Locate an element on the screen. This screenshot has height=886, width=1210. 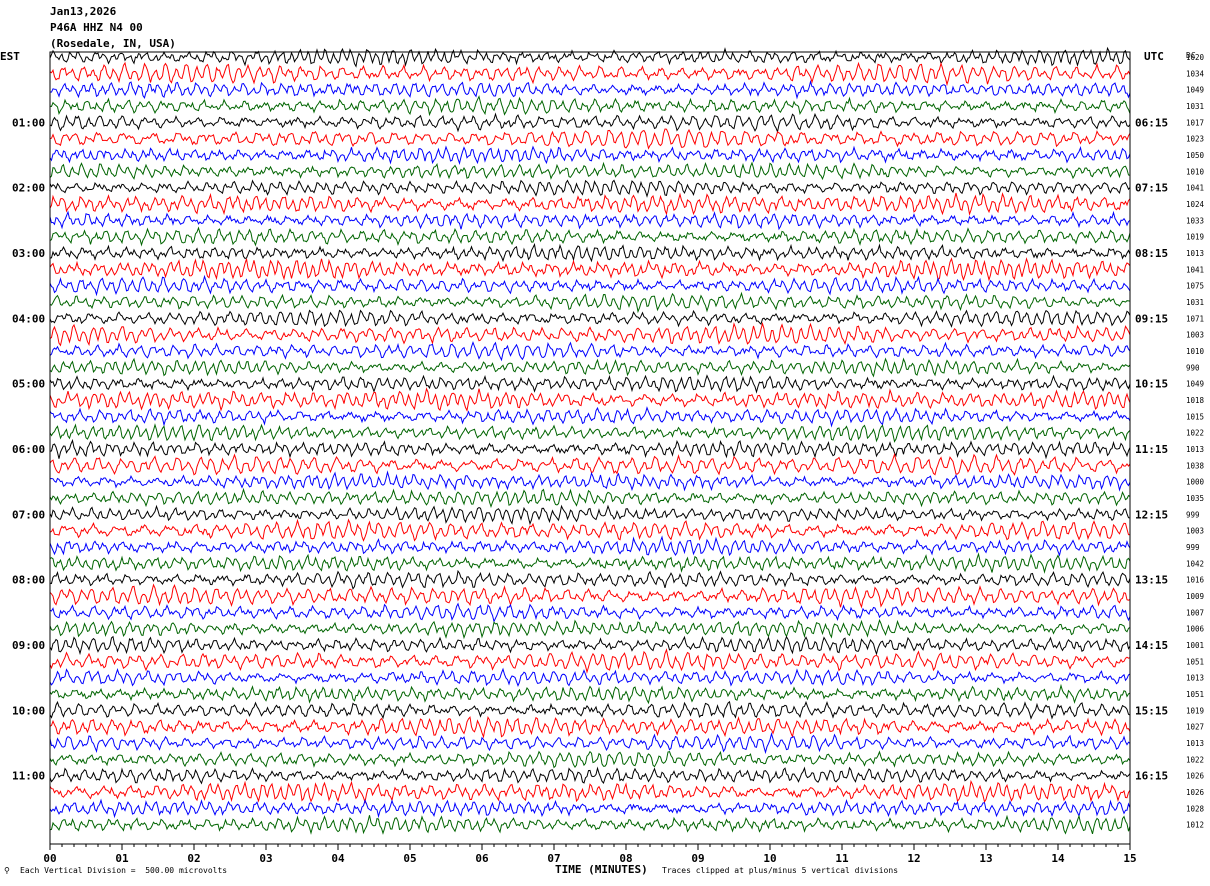
right-time-label: 06:15 is located at coordinates (1151, 122).